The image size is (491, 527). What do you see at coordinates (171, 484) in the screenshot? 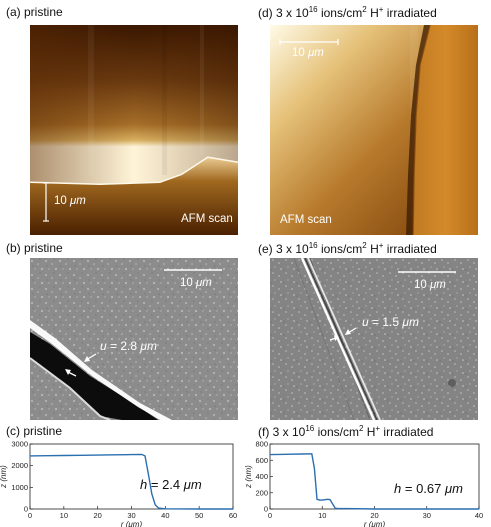
I see `height-annotation-c: h = 2.4 μm` at bounding box center [171, 484].